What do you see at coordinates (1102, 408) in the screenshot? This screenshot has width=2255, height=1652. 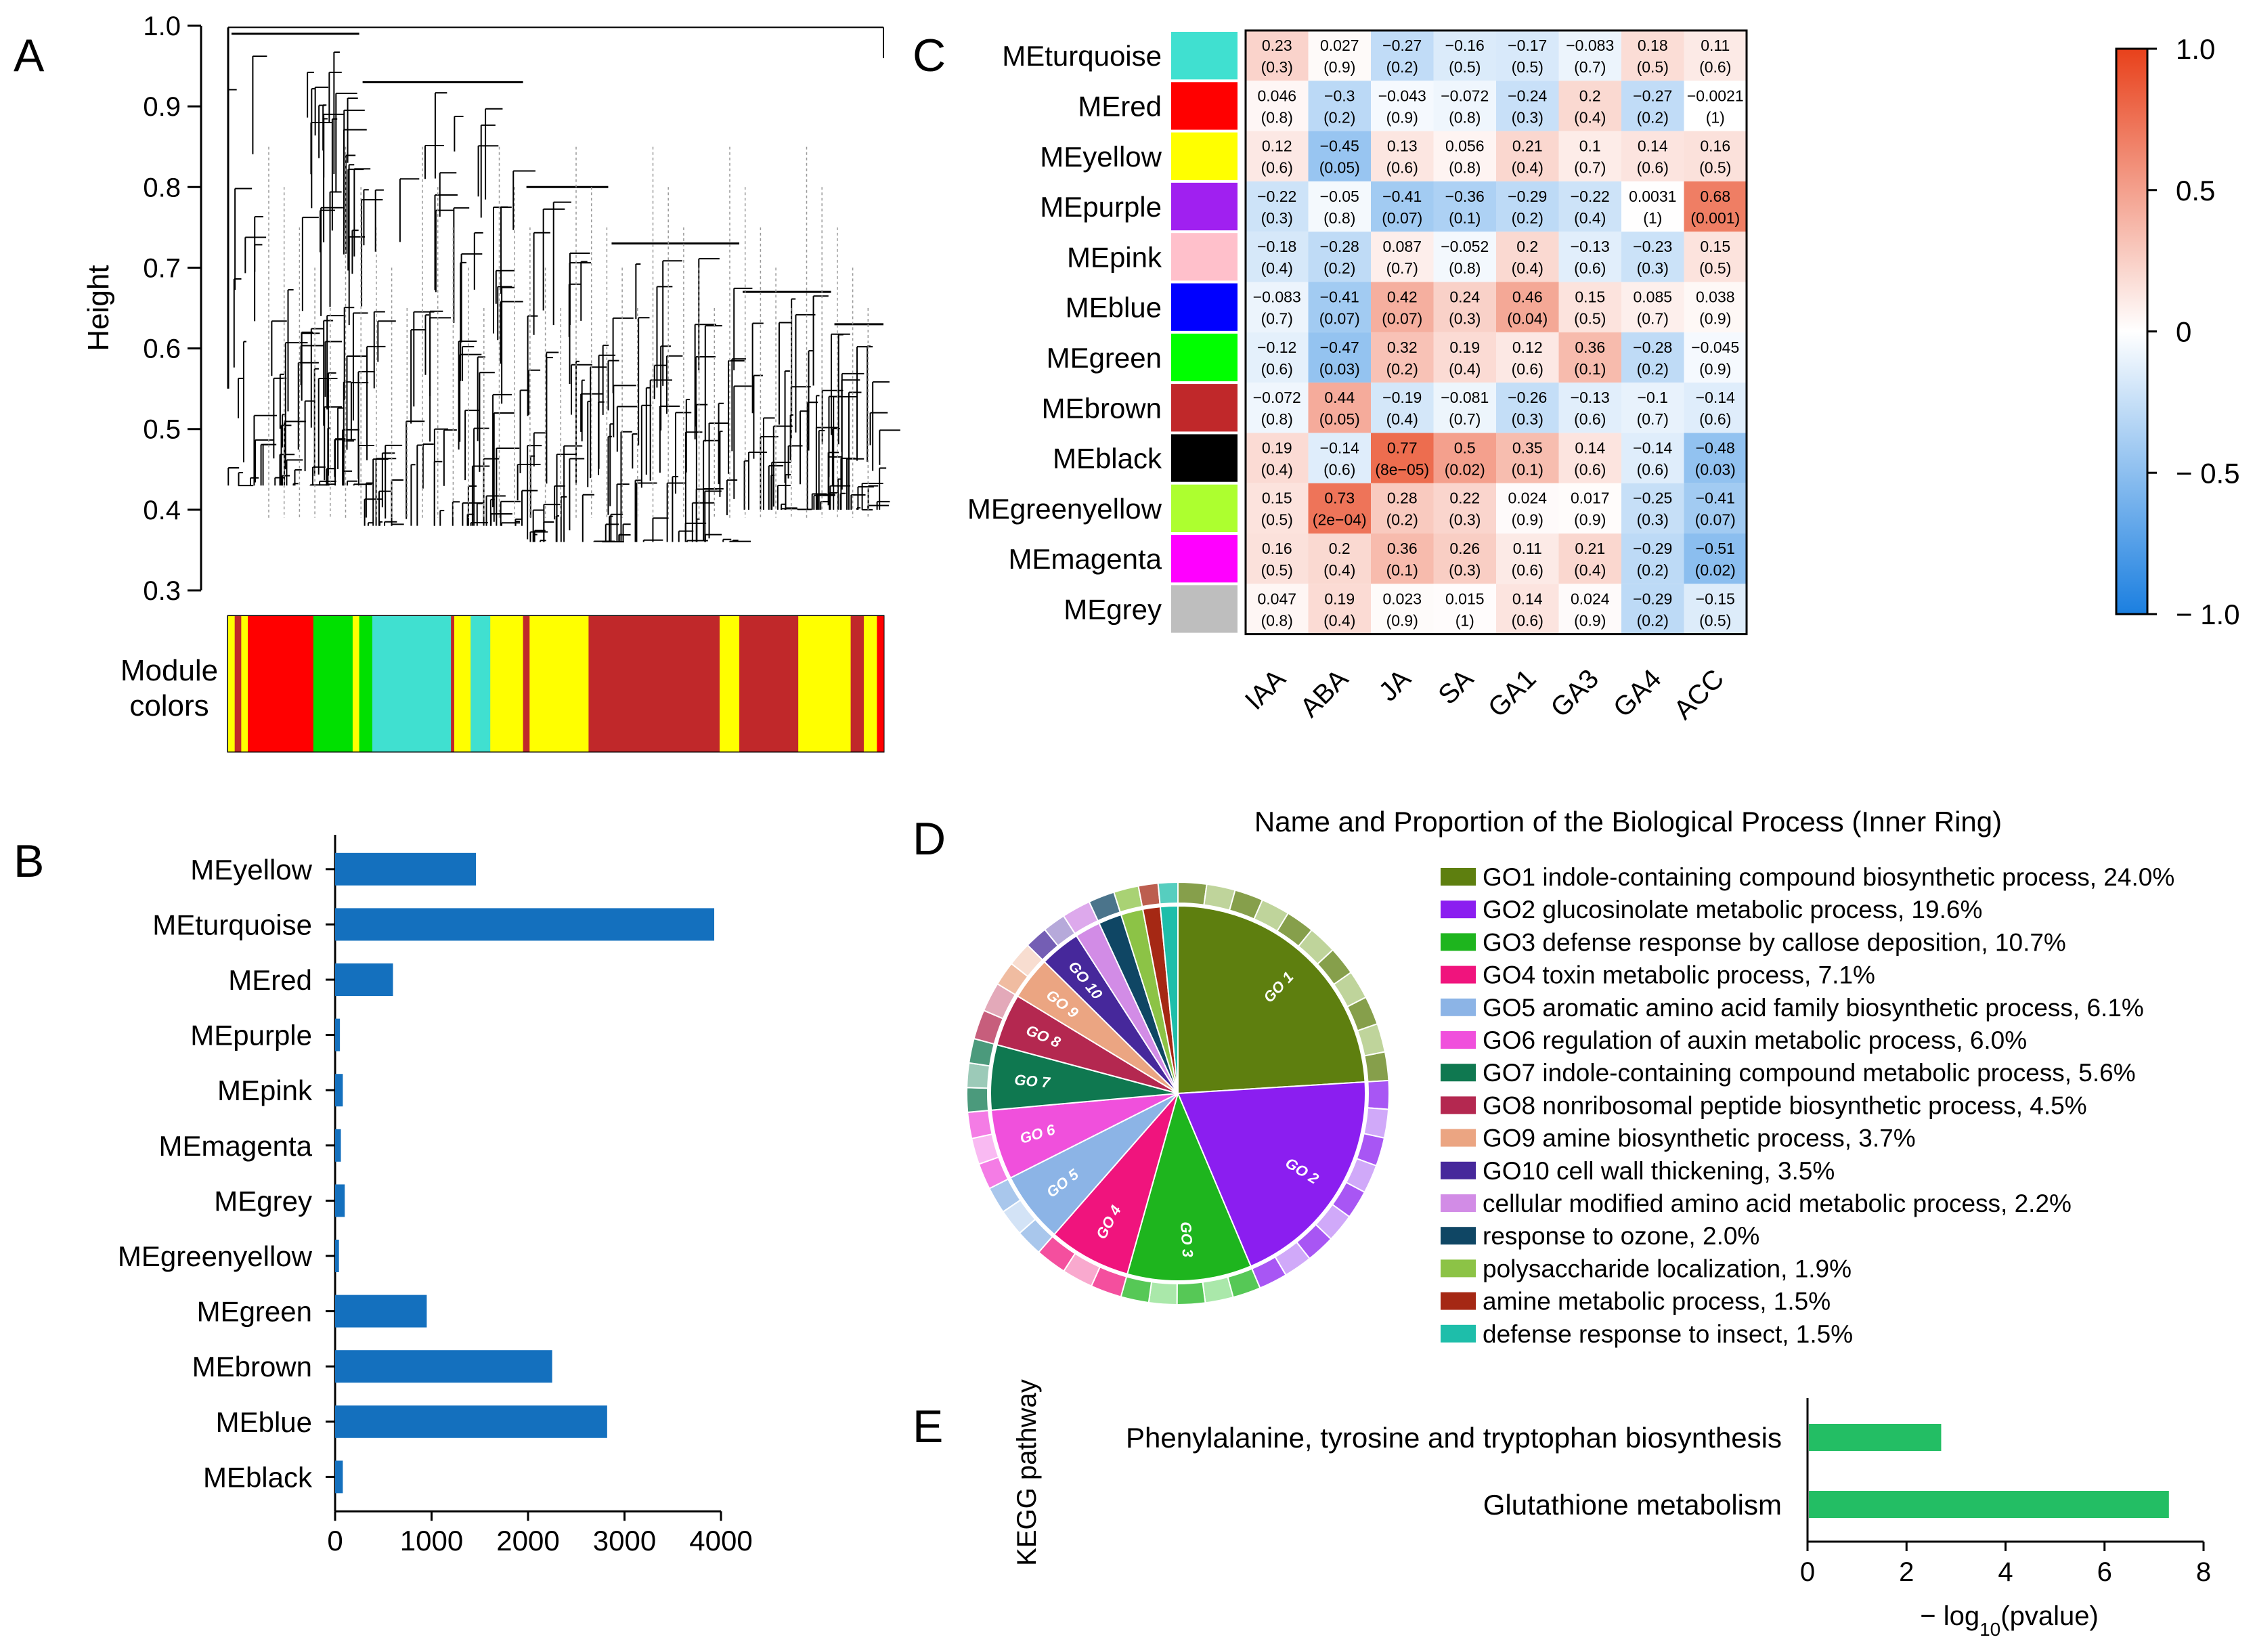 I see `row-label: MEbrown` at bounding box center [1102, 408].